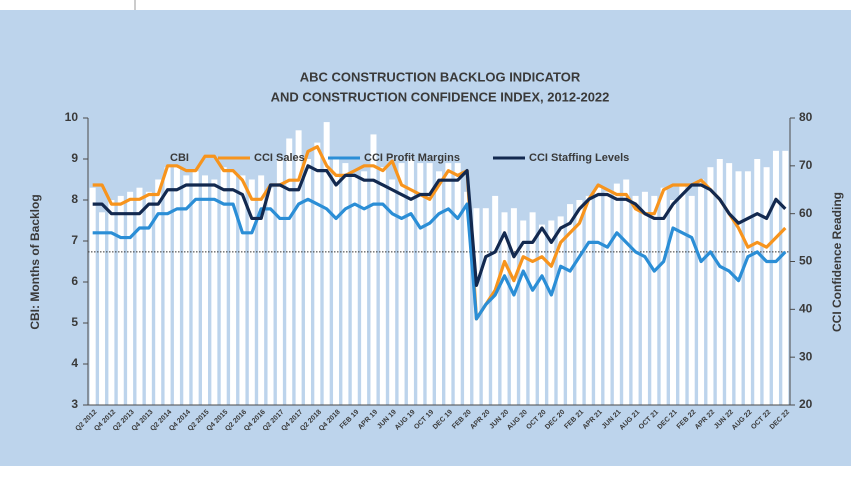 The image size is (863, 478). I want to click on chart-title: ABC CONSTRUCTION BACKLOG INDICATOR, so click(440, 76).